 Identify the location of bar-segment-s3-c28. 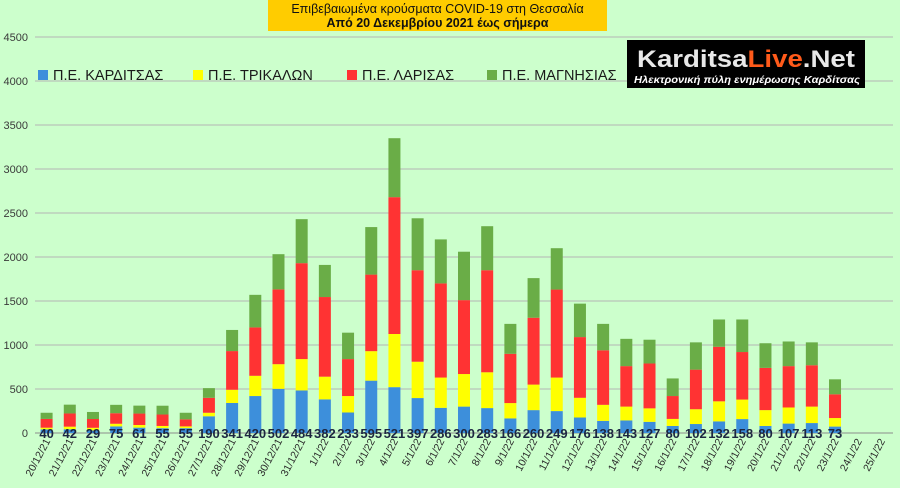
(695, 356).